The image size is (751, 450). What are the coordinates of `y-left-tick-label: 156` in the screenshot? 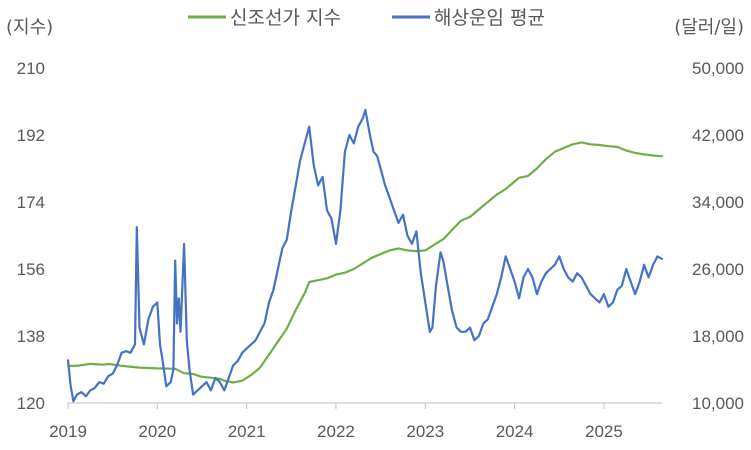 It's located at (31, 269).